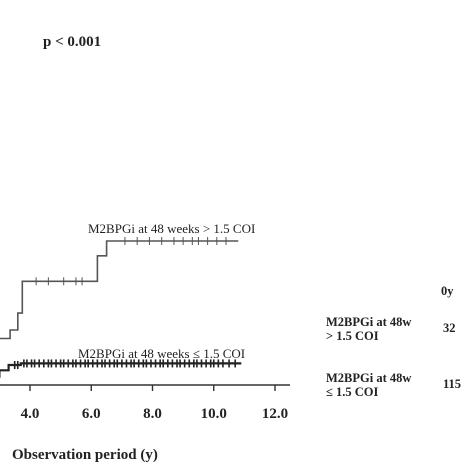 The width and height of the screenshot is (474, 474). I want to click on series-label-high: M2BPGi at 48 weeks > 1.5 COI, so click(171, 228).